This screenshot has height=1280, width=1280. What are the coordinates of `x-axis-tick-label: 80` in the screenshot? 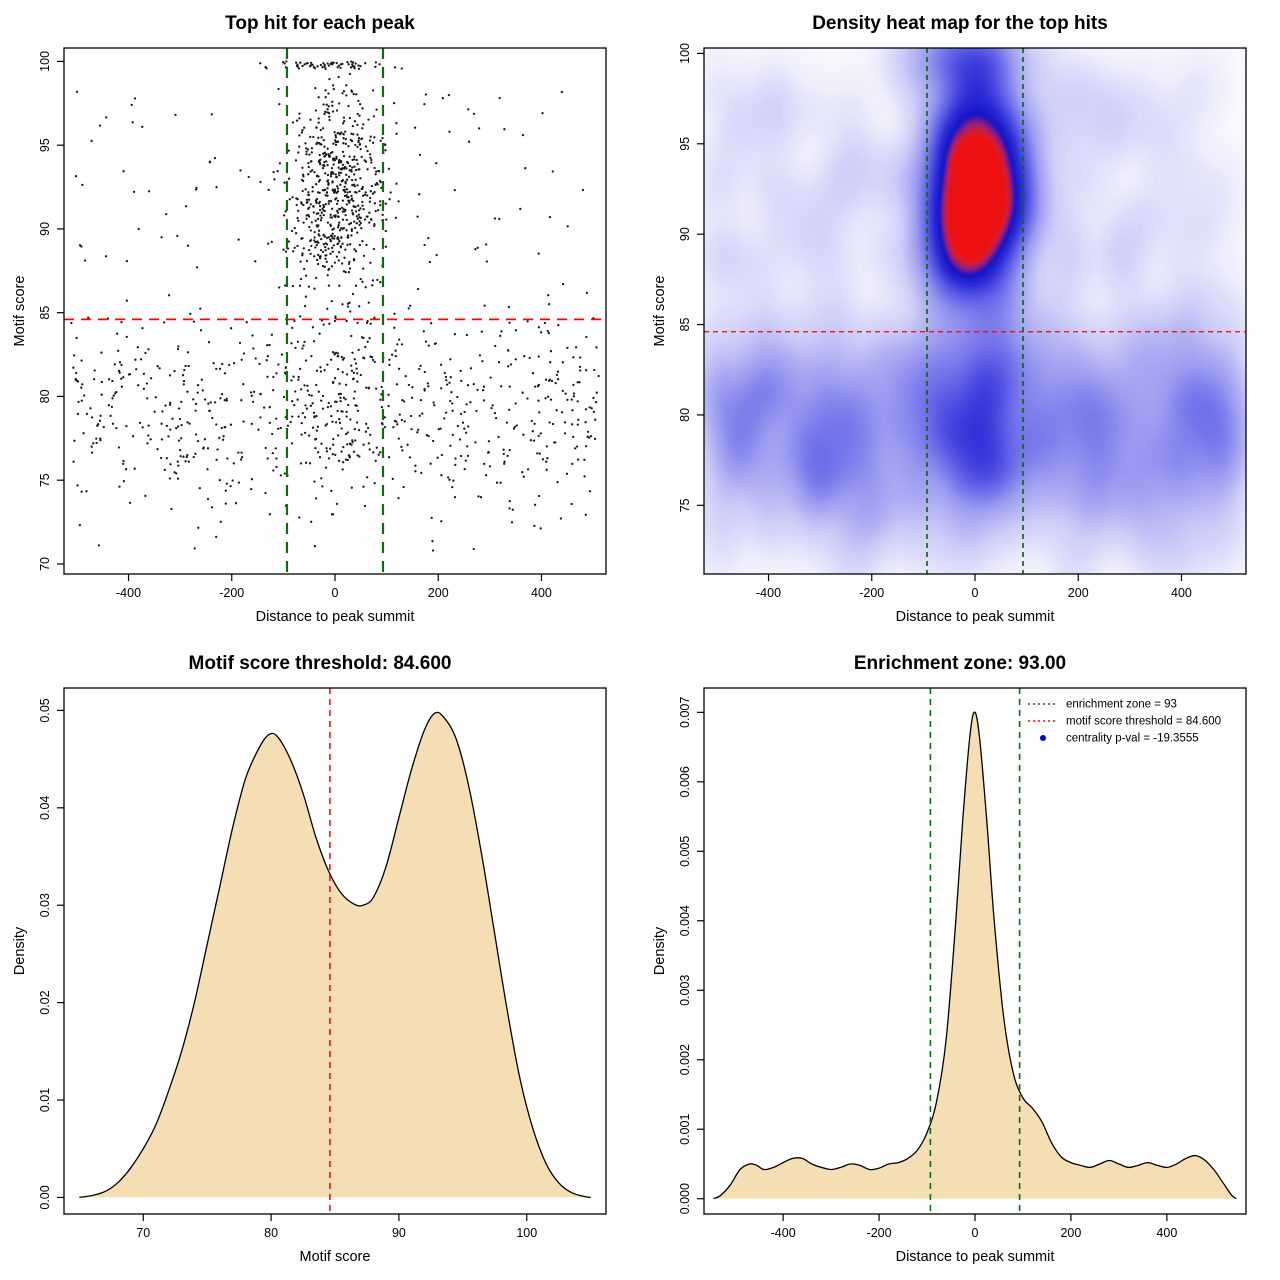 It's located at (271, 1233).